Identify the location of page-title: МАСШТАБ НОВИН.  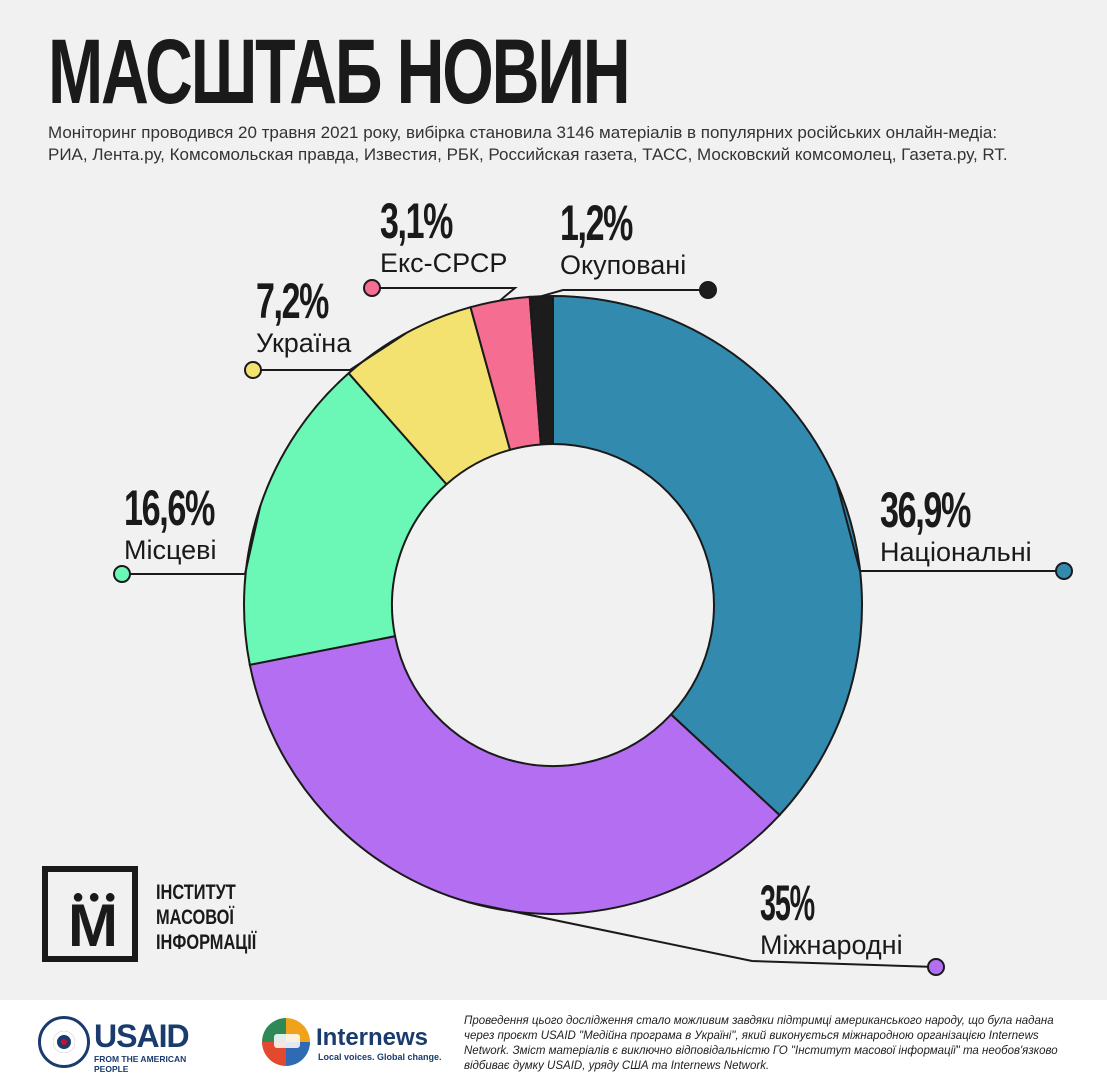
(339, 72).